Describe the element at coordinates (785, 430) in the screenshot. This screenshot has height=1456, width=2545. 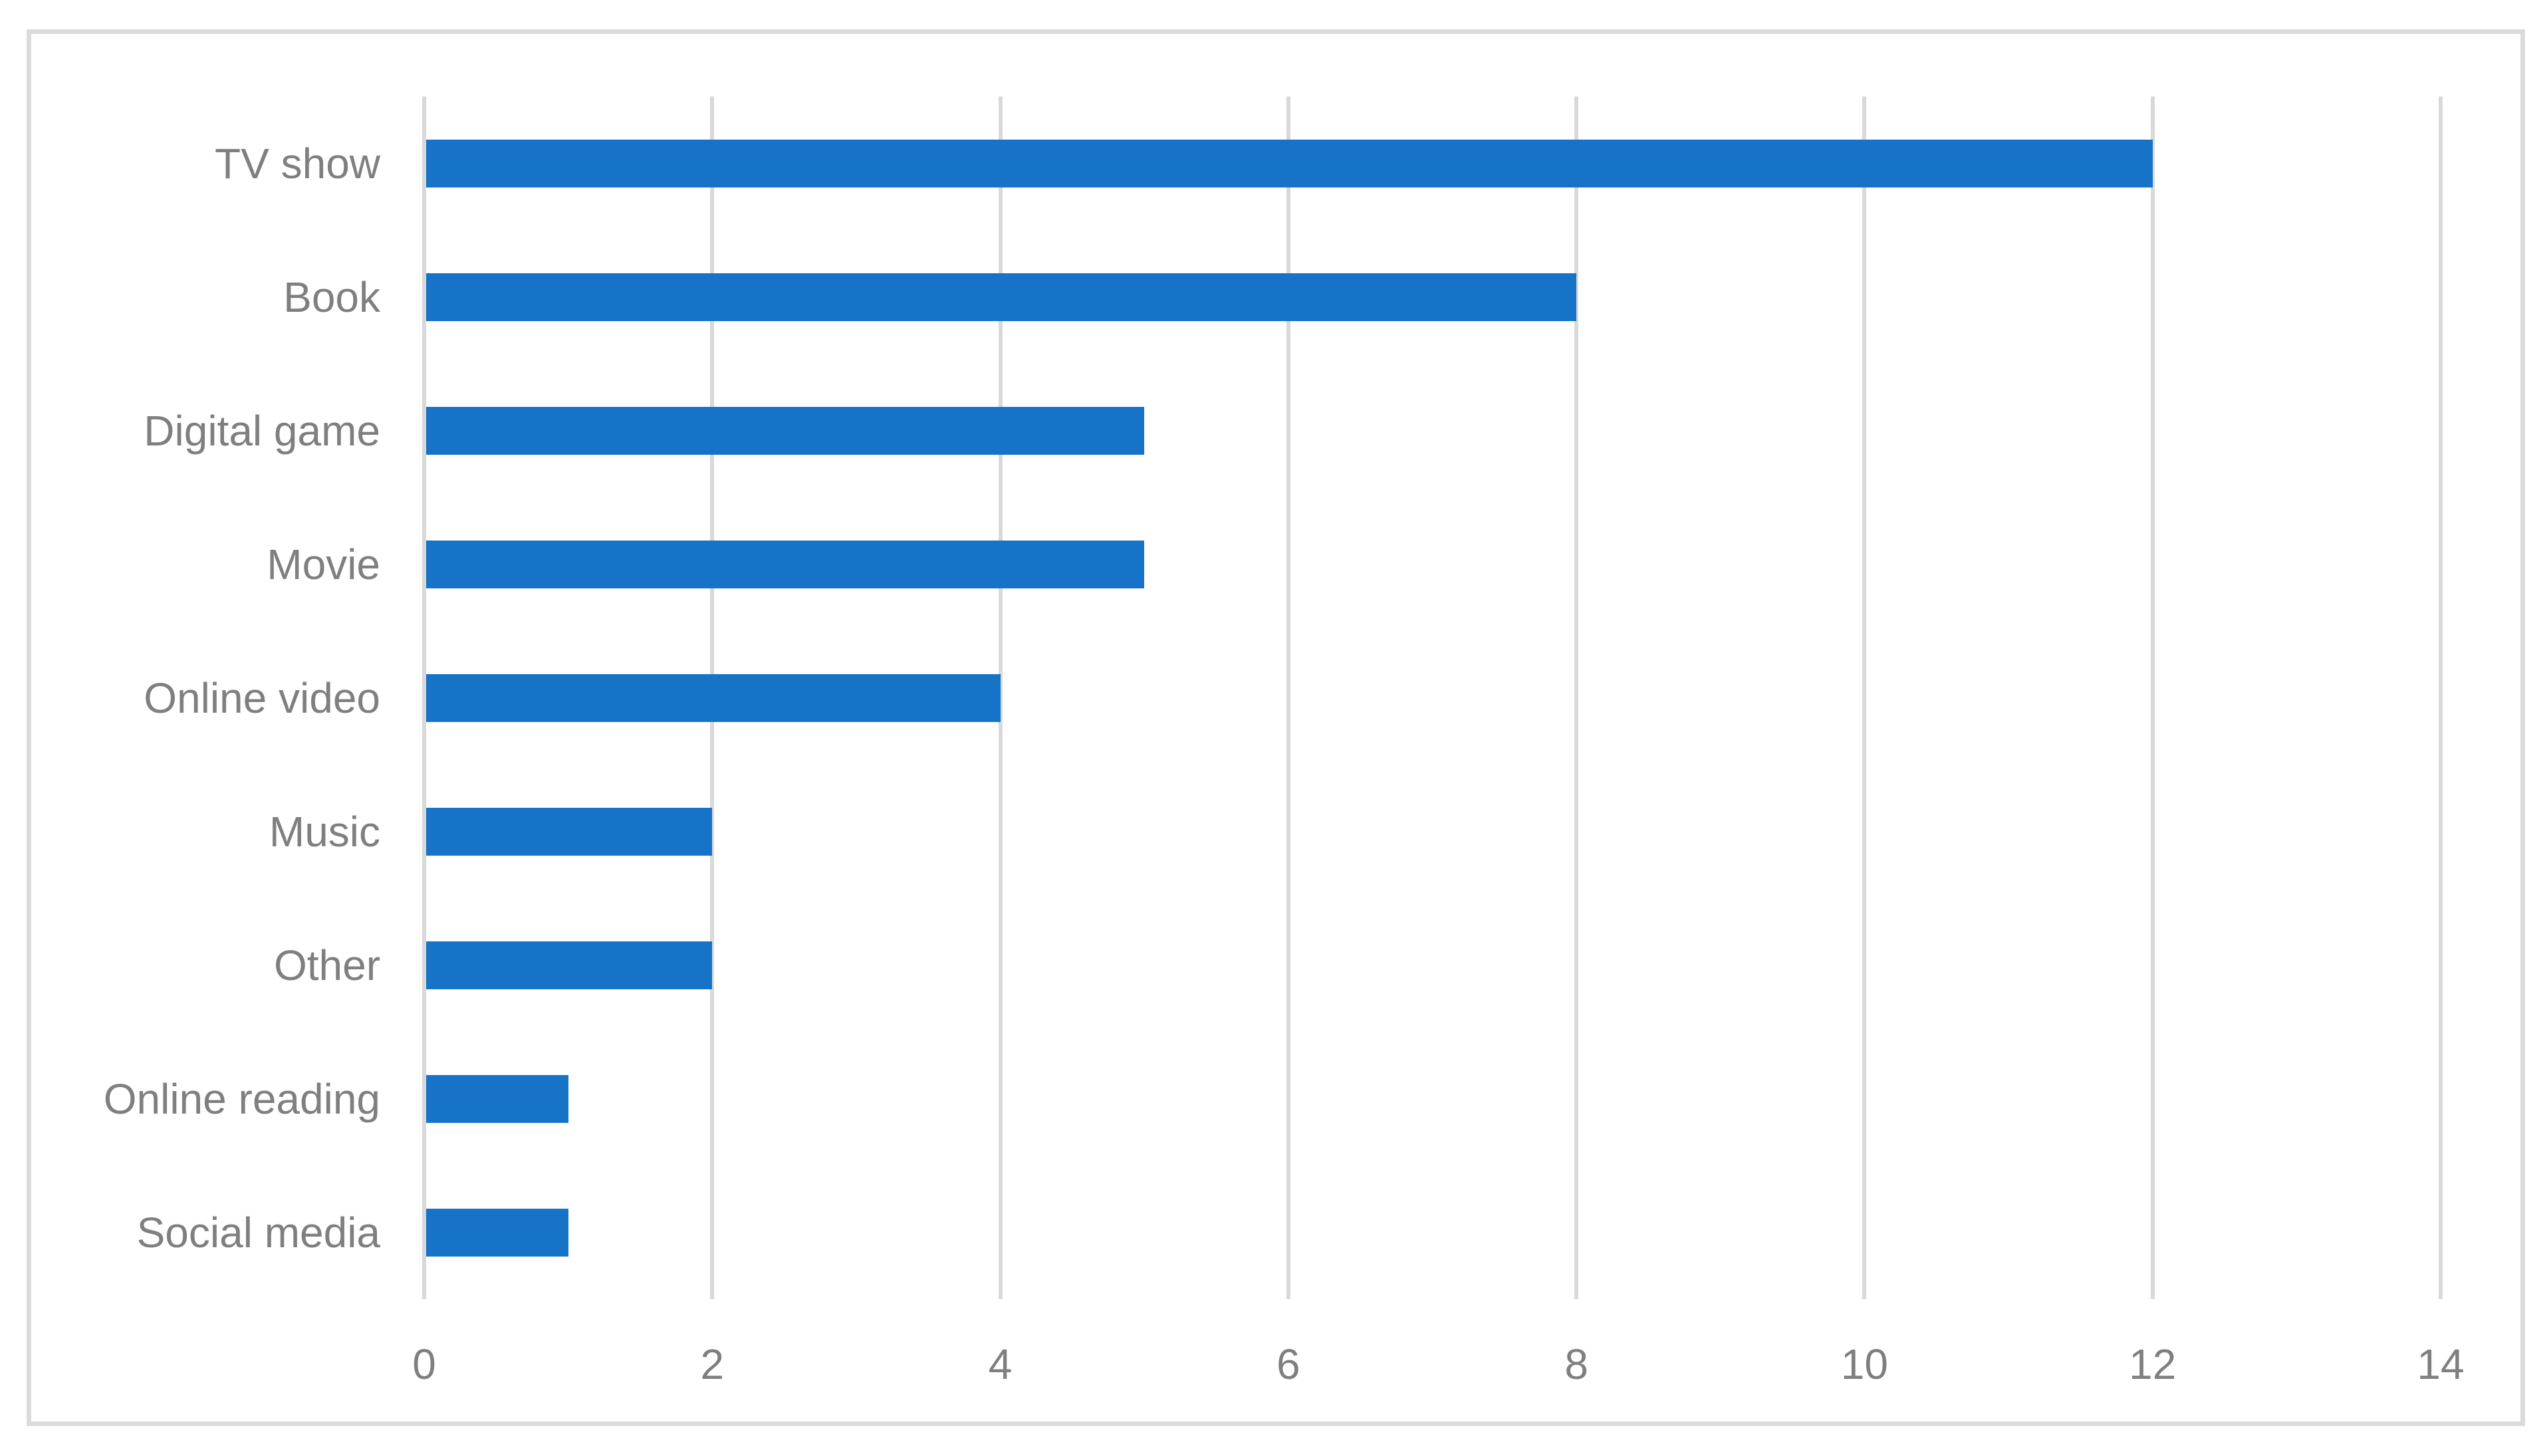
I see `bar-digital-game` at that location.